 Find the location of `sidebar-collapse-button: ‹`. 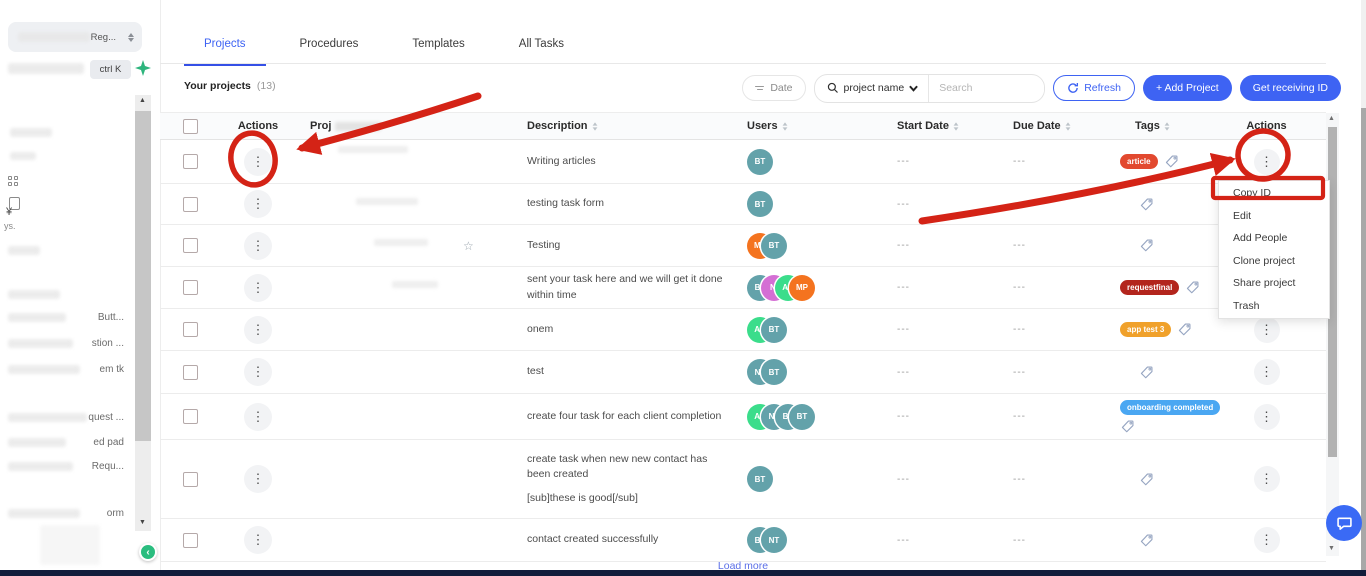

sidebar-collapse-button: ‹ is located at coordinates (148, 552).